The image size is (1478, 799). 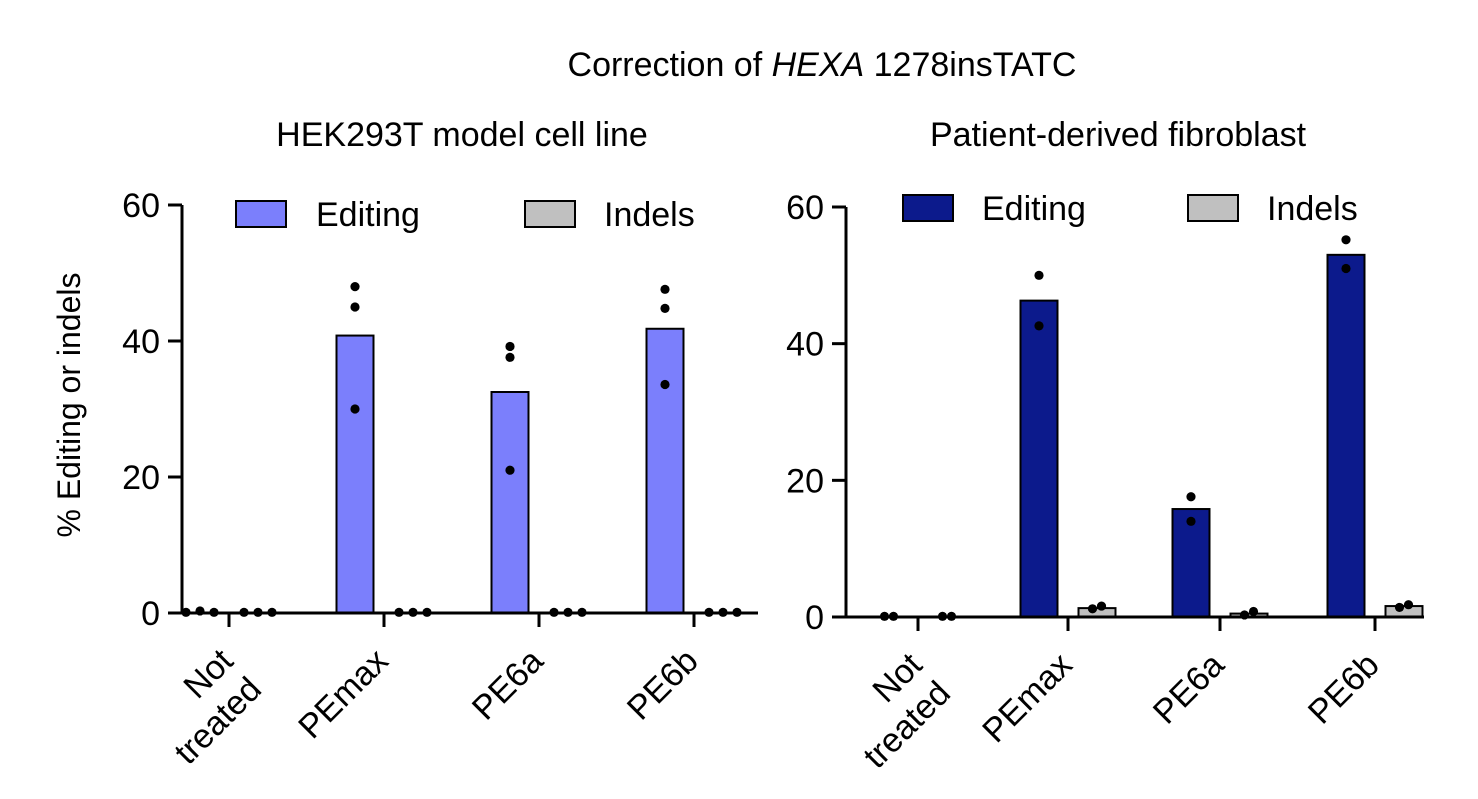 I want to click on panel-title: HEK293T model cell line, so click(x=462, y=135).